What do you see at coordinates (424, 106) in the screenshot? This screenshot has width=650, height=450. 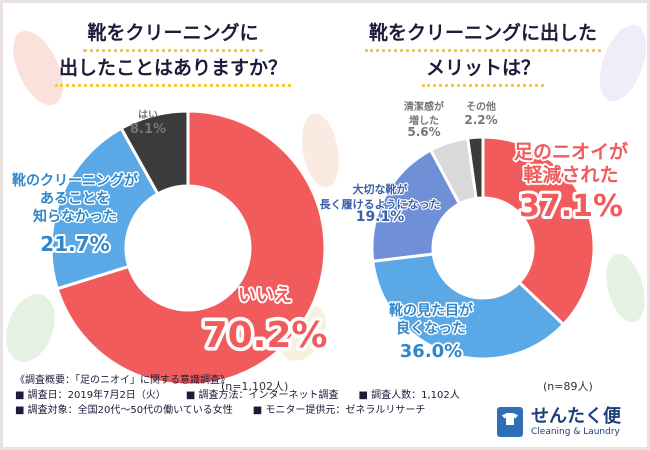 I see `slice-label: 清潔感が` at bounding box center [424, 106].